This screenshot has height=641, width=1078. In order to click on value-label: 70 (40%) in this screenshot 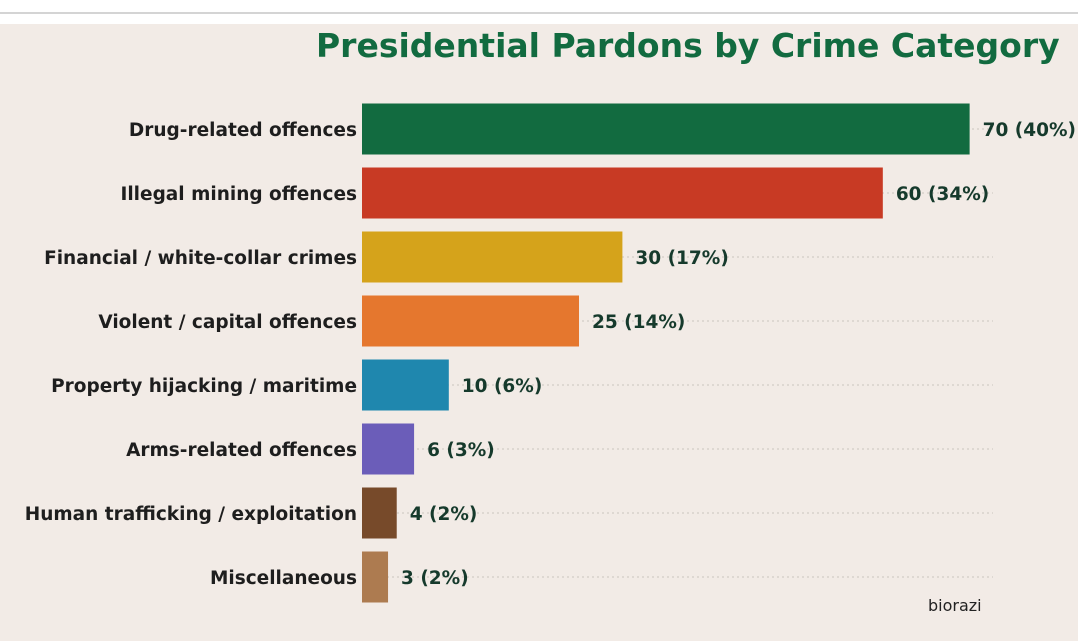, I will do `click(1029, 130)`.